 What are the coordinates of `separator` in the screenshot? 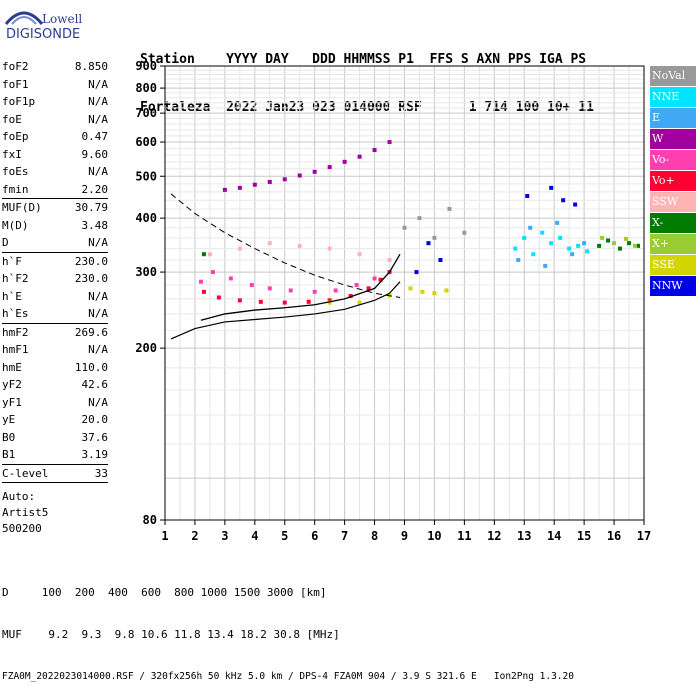 It's located at (55, 464).